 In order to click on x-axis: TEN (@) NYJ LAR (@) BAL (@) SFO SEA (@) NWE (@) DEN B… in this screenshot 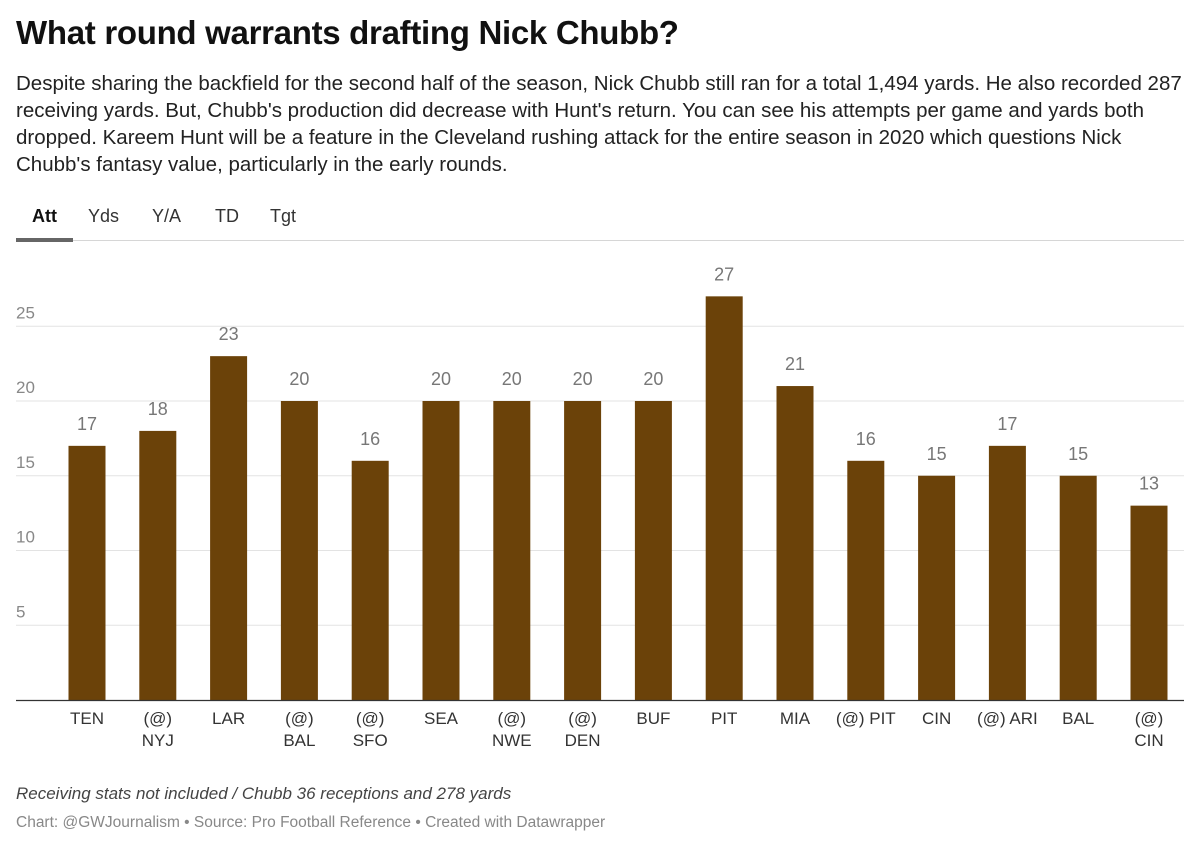, I will do `click(600, 724)`.